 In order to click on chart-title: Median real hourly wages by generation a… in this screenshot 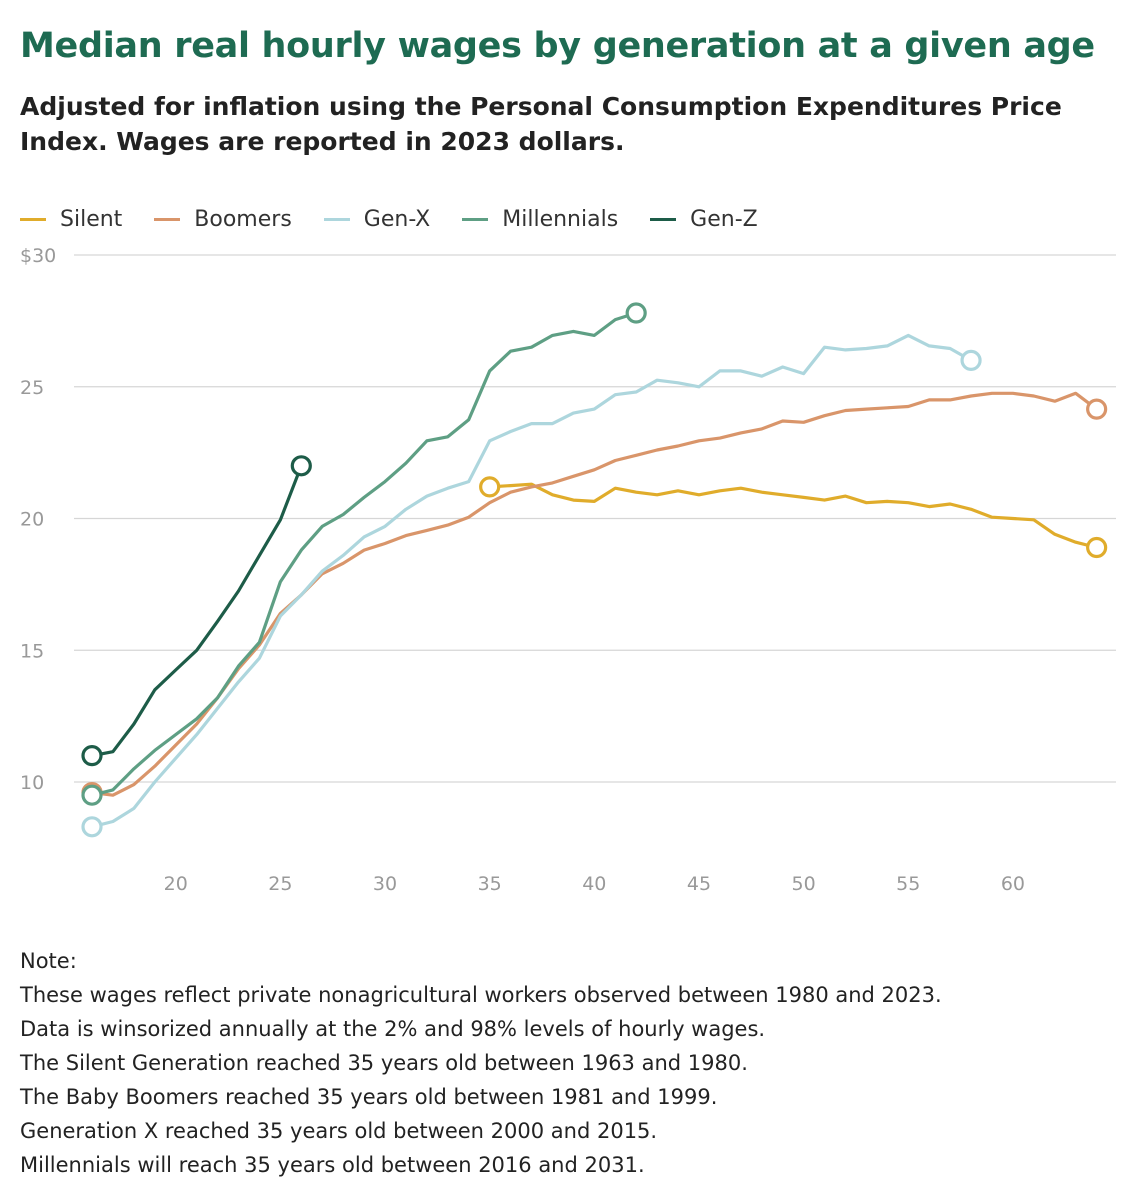, I will do `click(557, 46)`.